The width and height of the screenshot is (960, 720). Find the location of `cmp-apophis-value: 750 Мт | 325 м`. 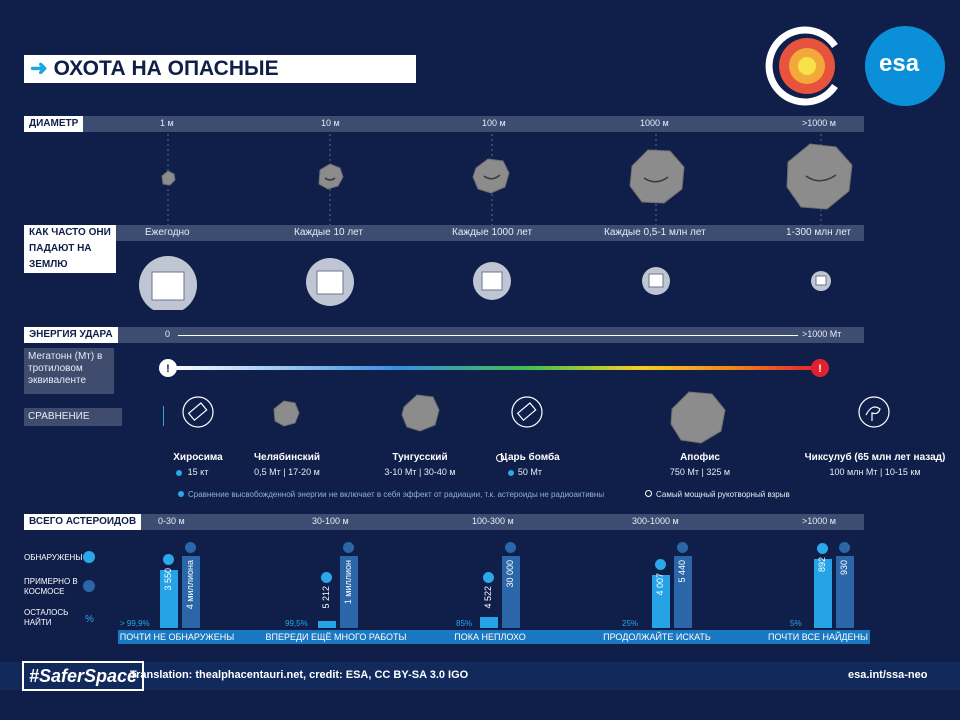

cmp-apophis-value: 750 Мт | 325 м is located at coordinates (700, 472).